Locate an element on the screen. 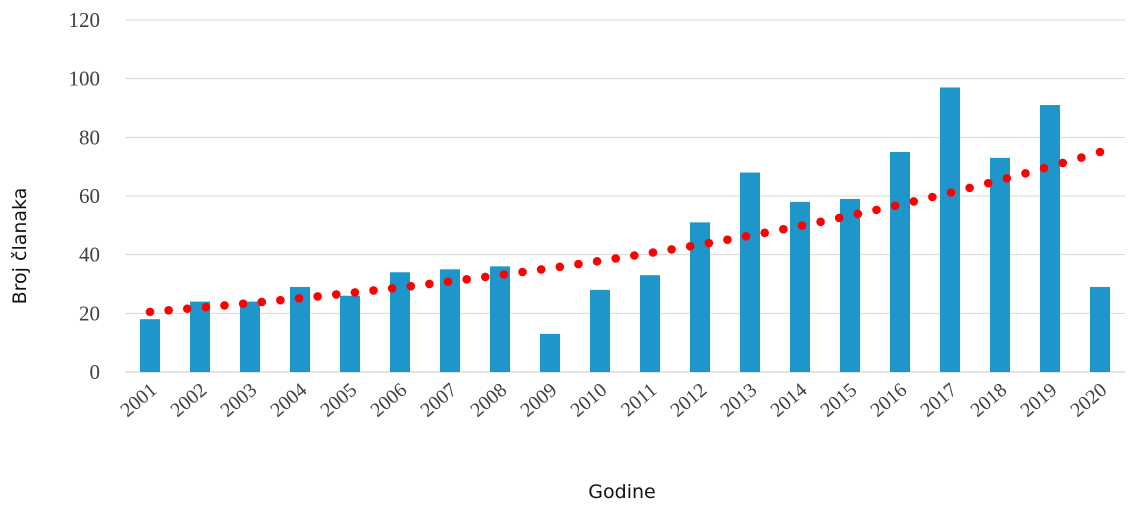  x-tick-label: 2014 is located at coordinates (788, 400).